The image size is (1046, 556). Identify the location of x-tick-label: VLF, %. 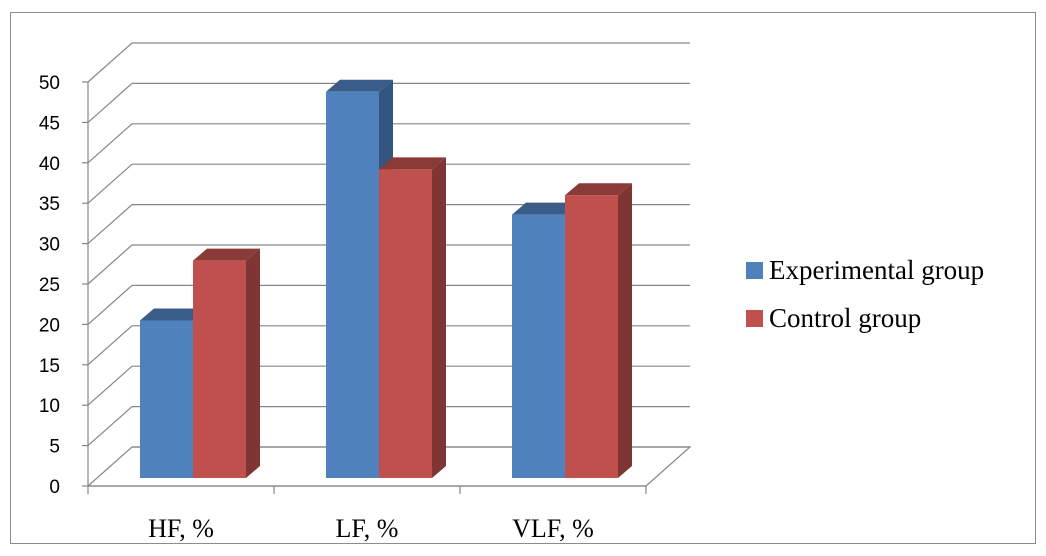
(553, 528).